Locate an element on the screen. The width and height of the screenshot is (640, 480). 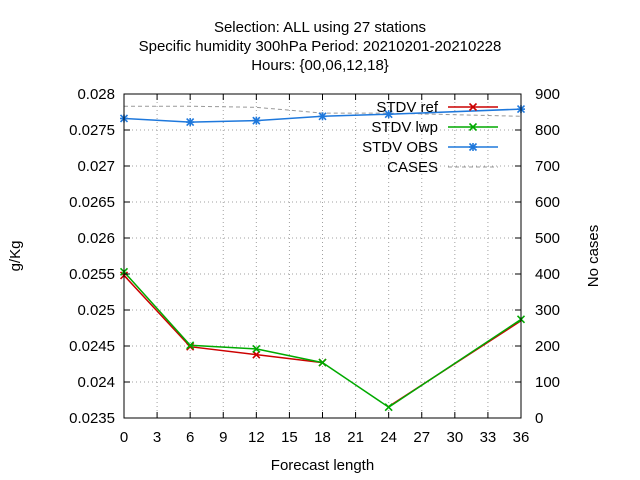
y-tick-label: 0.0255 is located at coordinates (92, 274).